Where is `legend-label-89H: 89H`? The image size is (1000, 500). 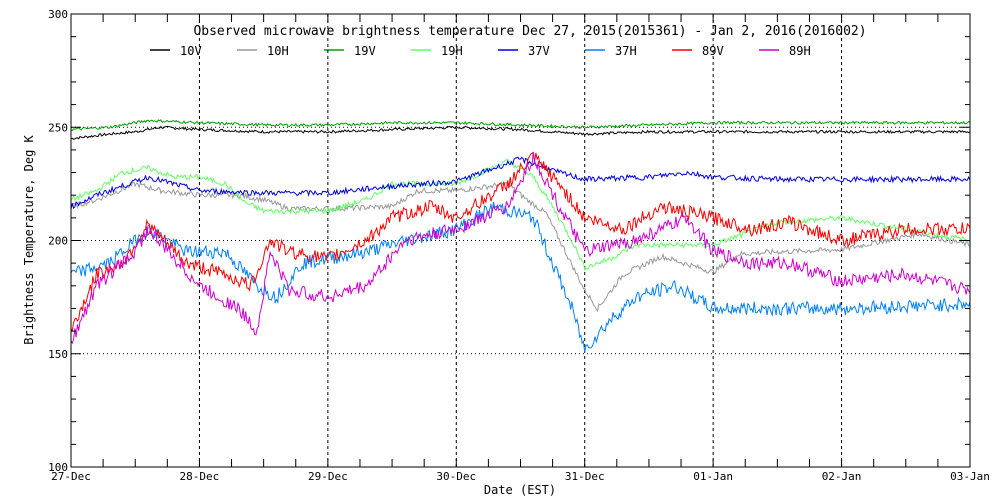 legend-label-89H: 89H is located at coordinates (800, 51).